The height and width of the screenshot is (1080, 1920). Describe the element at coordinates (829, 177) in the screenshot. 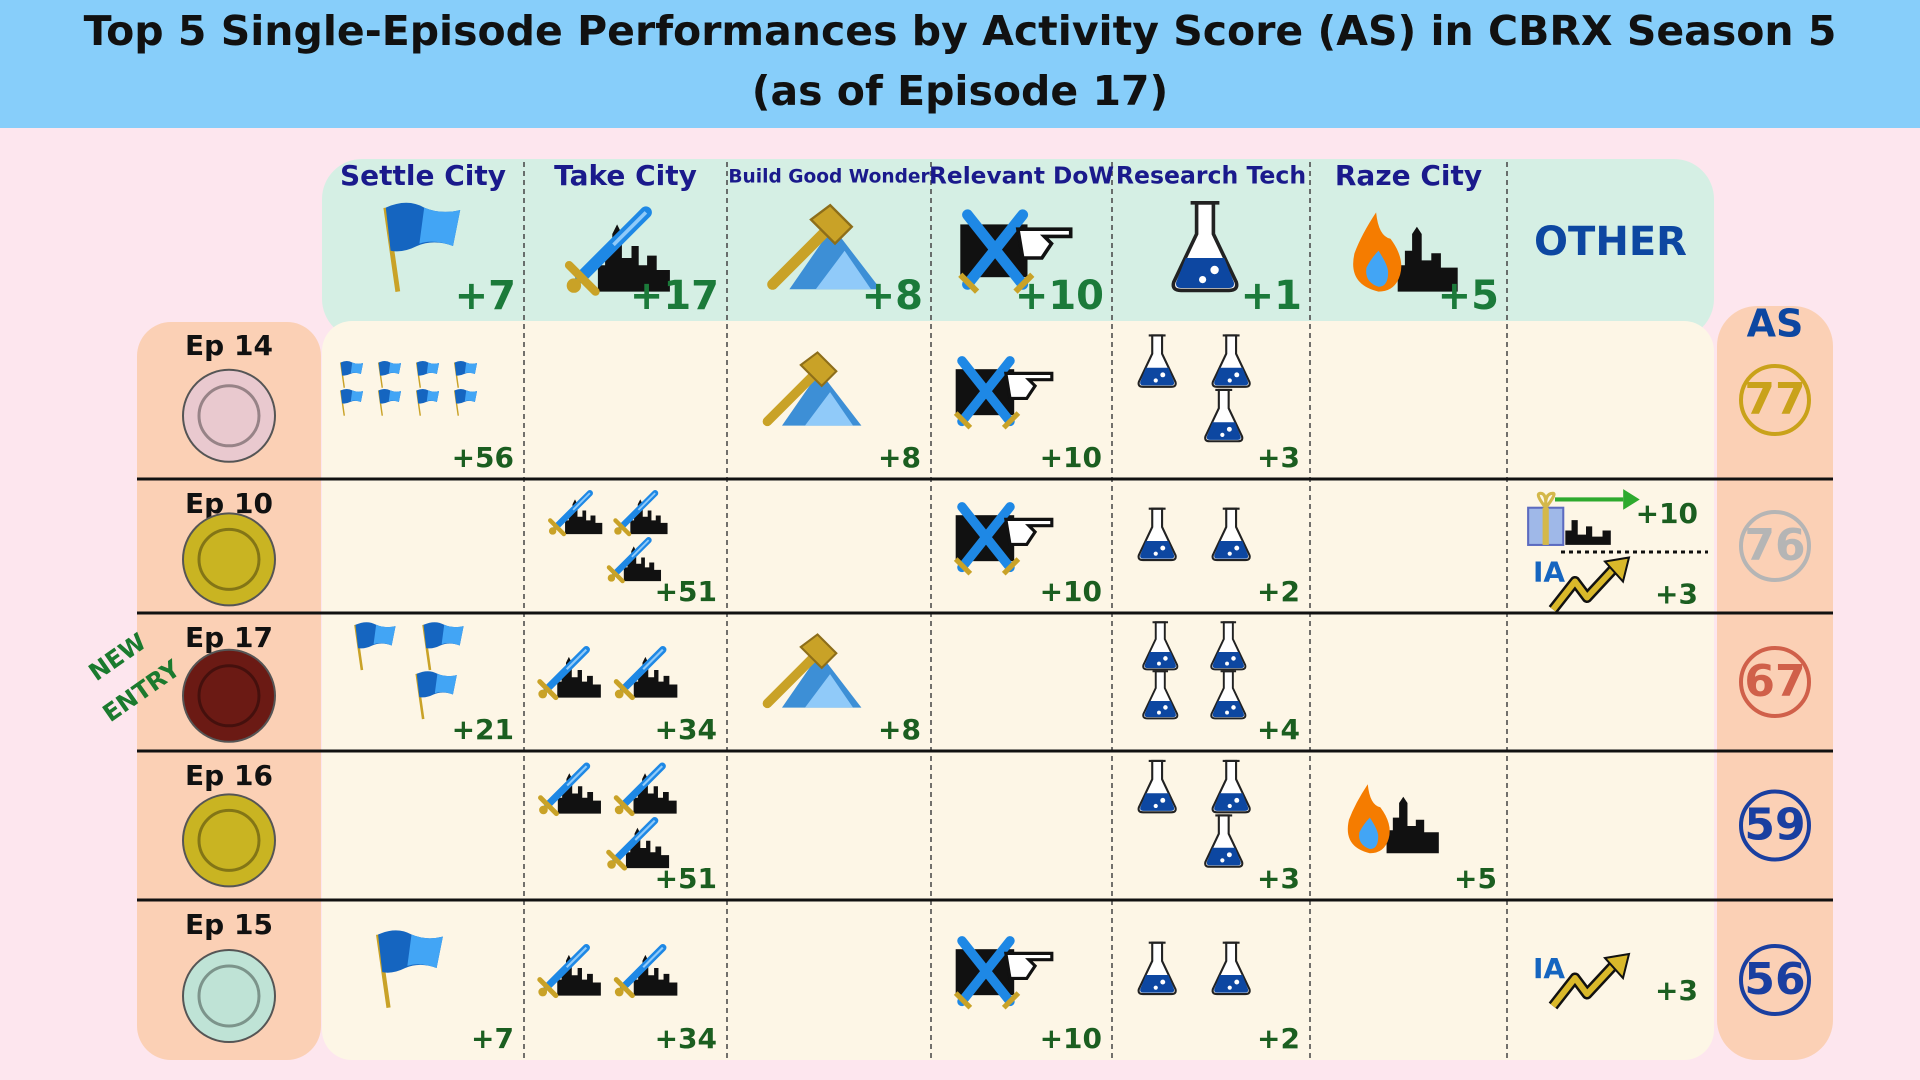

I see `column-name: Build Good Wonder` at that location.